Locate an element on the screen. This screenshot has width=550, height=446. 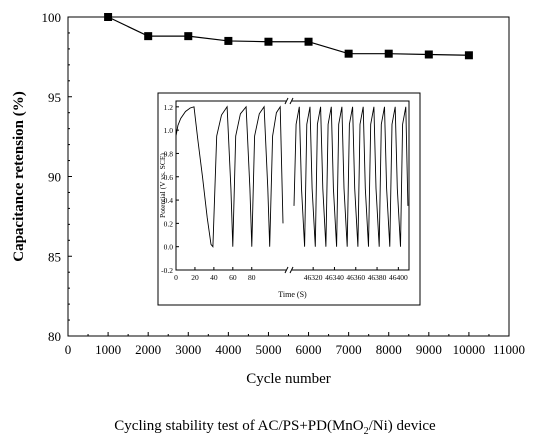
x-tick-label: 9000 is located at coordinates (429, 349).